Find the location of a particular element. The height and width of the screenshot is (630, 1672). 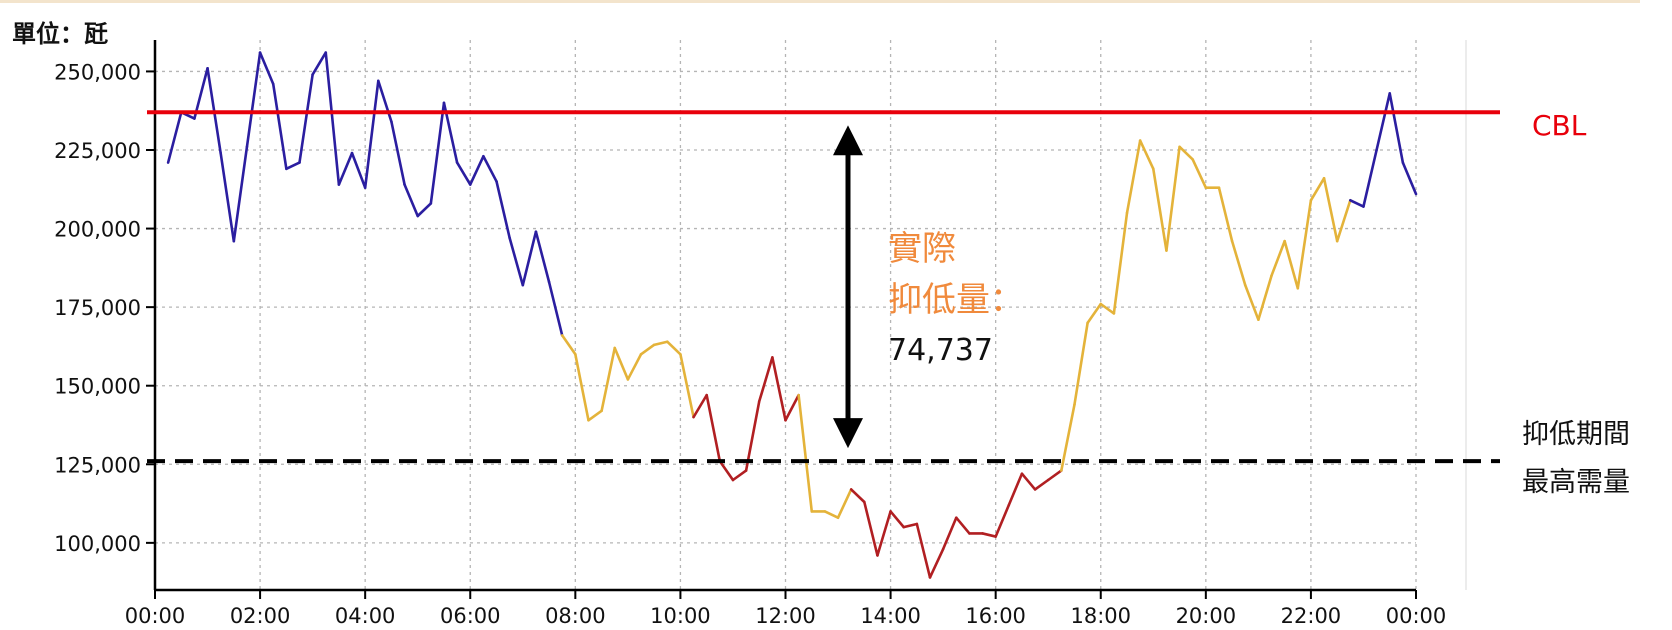

x-tick-label: 06:00 is located at coordinates (470, 616).